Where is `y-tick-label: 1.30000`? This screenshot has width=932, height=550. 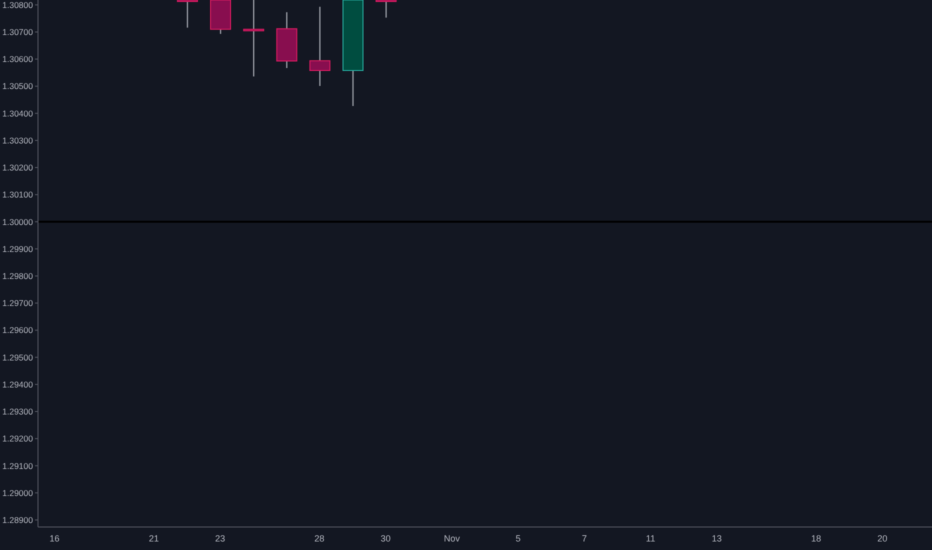
y-tick-label: 1.30000 is located at coordinates (18, 221).